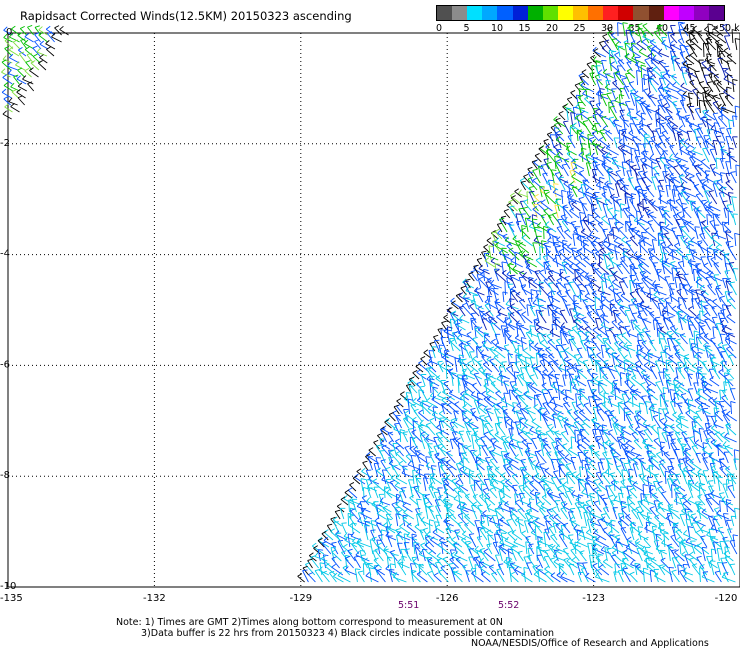 This screenshot has width=740, height=650. What do you see at coordinates (490, 13) in the screenshot?
I see `legend-swatch` at bounding box center [490, 13].